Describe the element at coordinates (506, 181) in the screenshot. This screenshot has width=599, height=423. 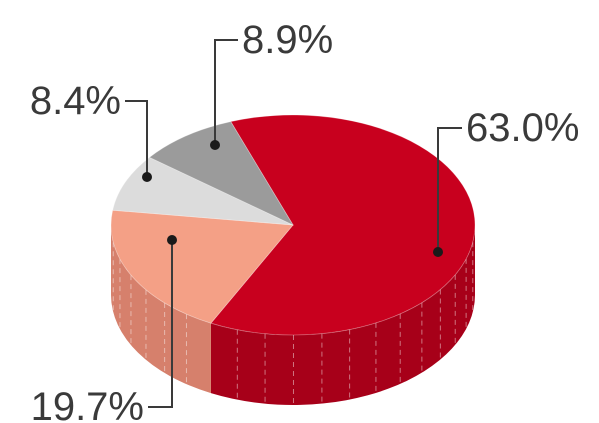
I see `callout-63: 63.0%` at that location.